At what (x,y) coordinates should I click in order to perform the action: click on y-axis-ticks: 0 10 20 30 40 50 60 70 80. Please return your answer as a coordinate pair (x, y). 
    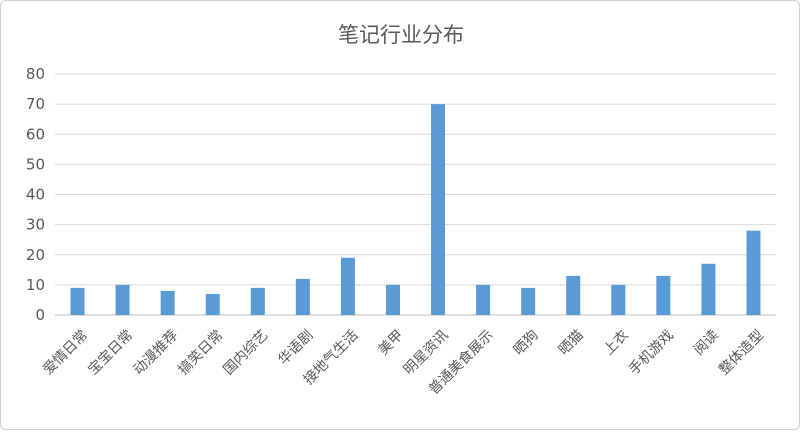
    Looking at the image, I should click on (35, 194).